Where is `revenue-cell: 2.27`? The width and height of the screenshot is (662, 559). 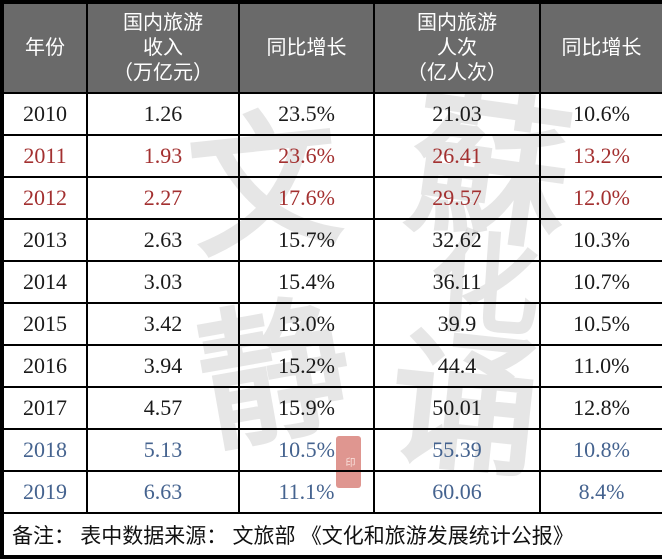
revenue-cell: 2.27 is located at coordinates (163, 198).